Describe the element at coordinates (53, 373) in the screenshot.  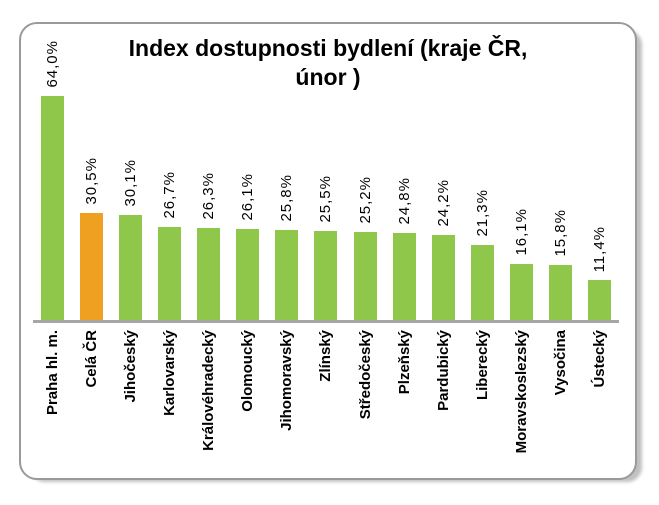
I see `category-label: Praha hl. m.` at that location.